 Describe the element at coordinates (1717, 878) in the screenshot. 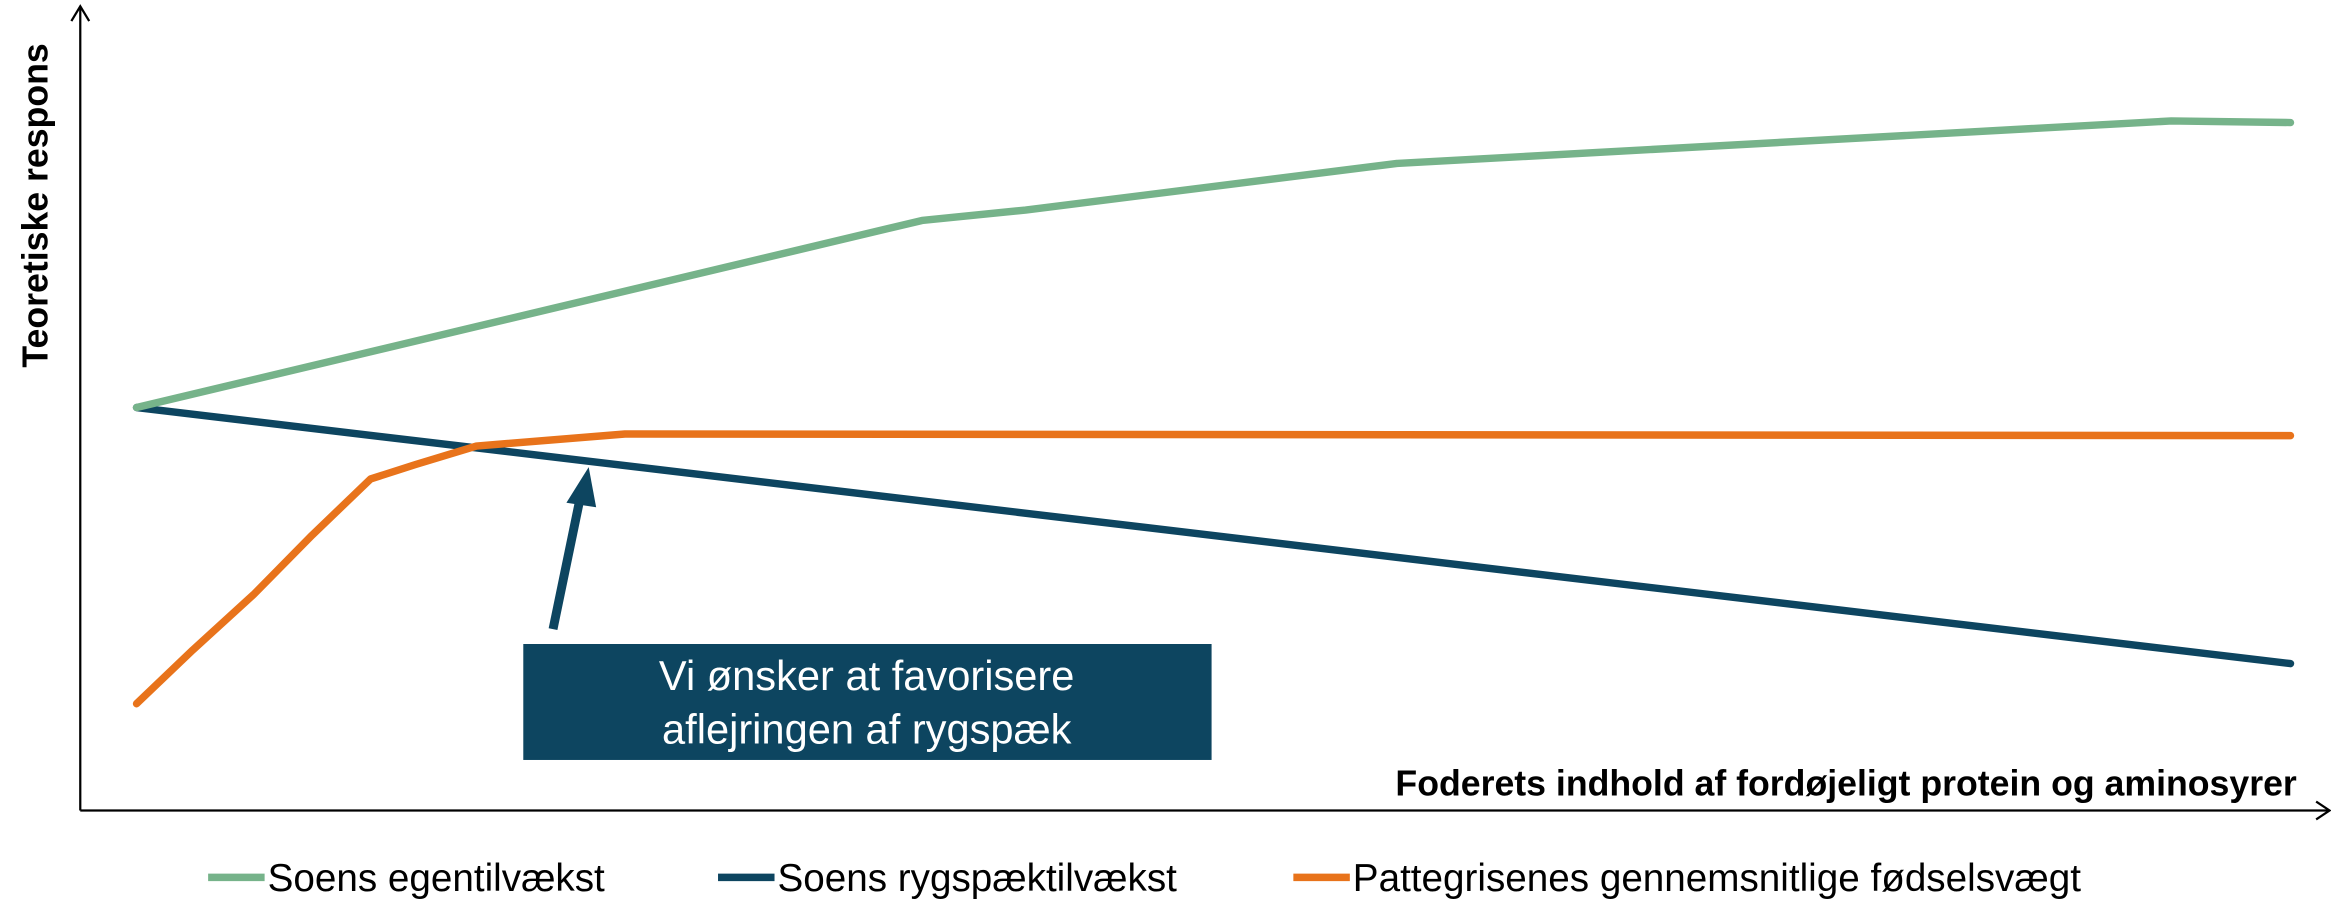

I see `legend-label: Pattegrisenes gennemsnitlige fødselsvægt` at that location.